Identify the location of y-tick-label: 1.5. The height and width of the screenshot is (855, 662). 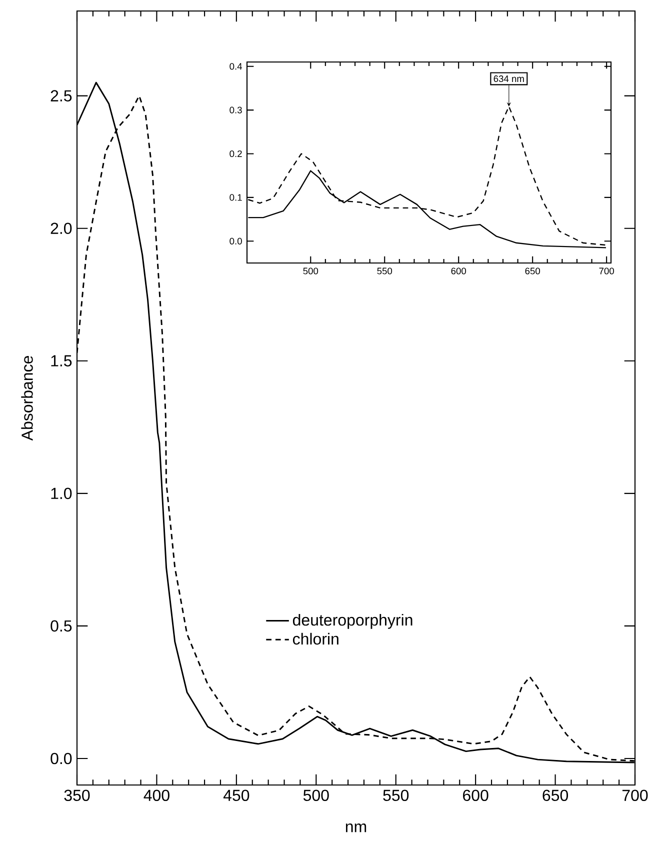
(61, 360).